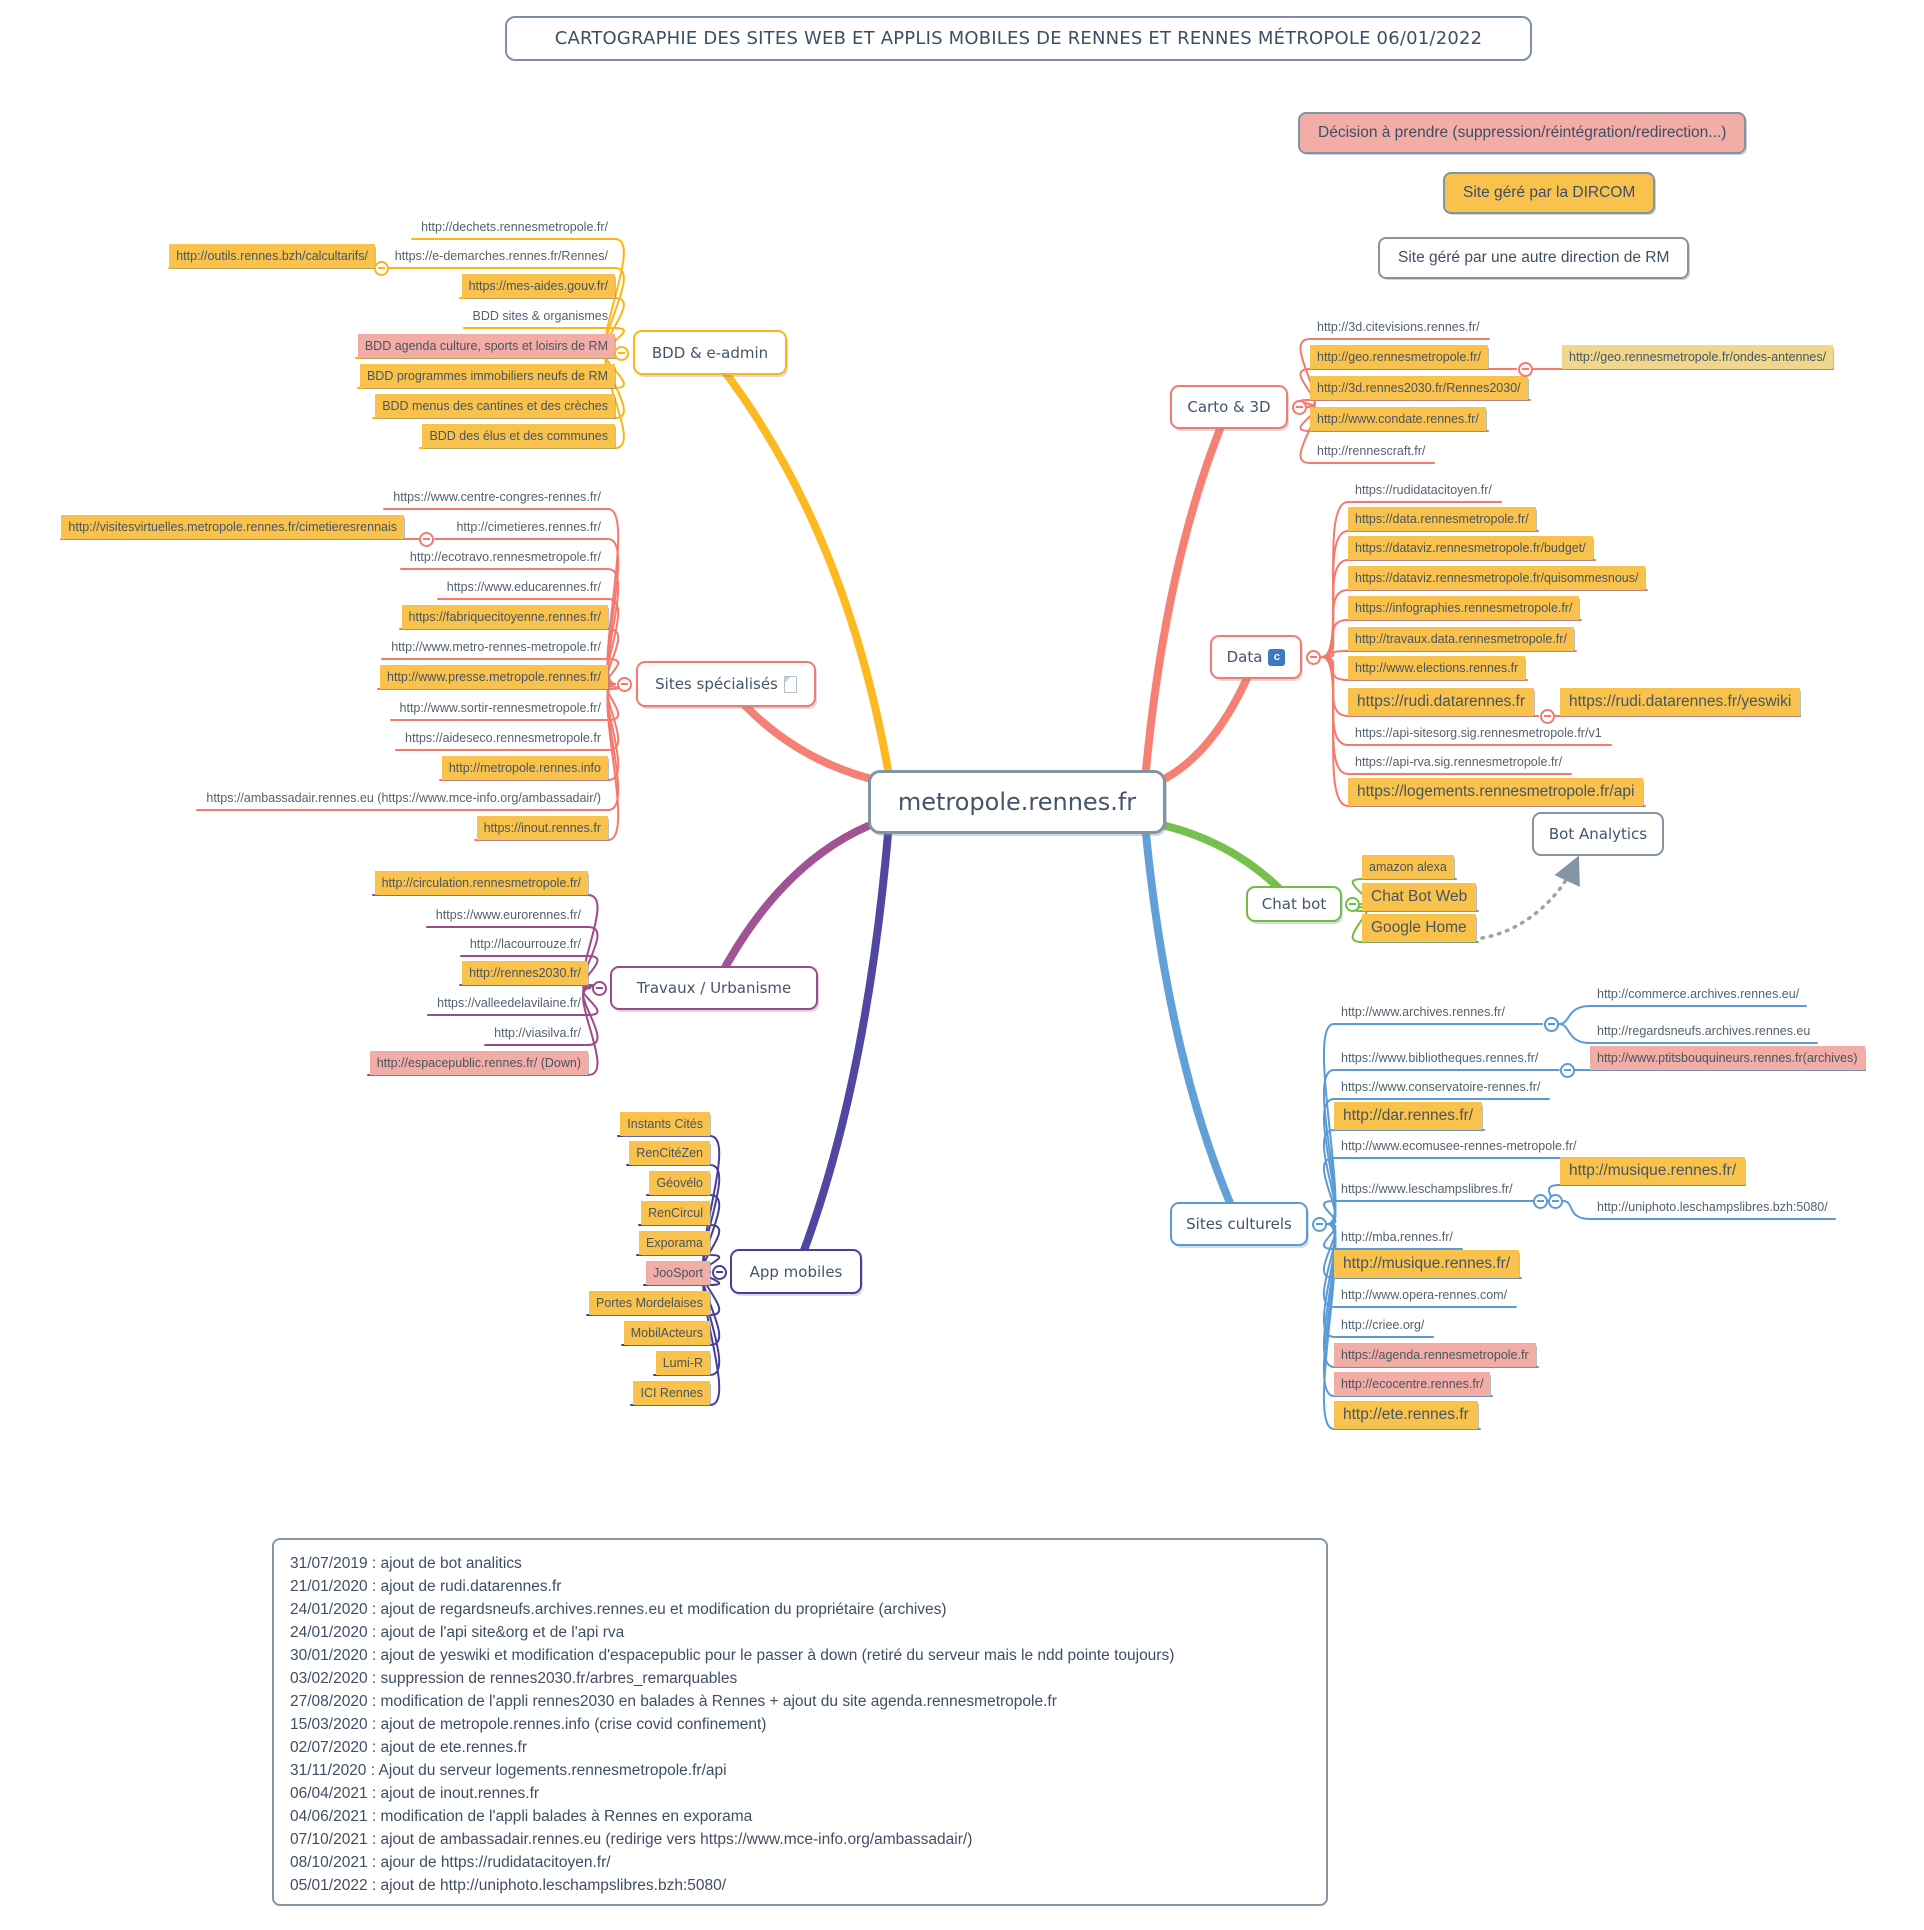  Describe the element at coordinates (501, 256) in the screenshot. I see `map-item: https://e-demarches.rennes.fr/Rennes/` at that location.